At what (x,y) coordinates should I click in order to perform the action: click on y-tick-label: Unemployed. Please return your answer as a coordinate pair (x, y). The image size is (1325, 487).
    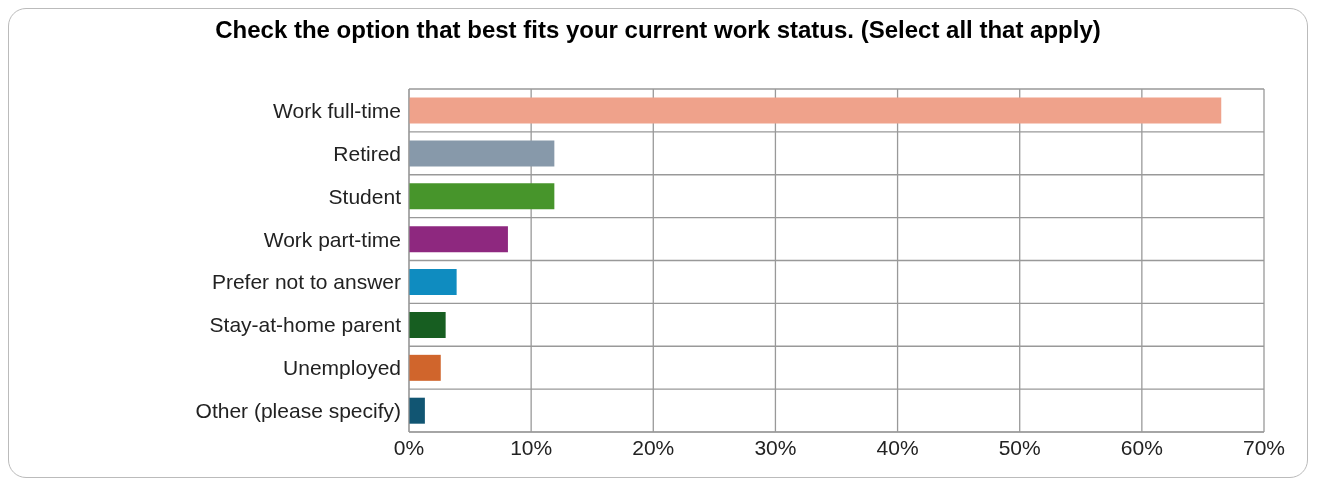
    Looking at the image, I should click on (342, 368).